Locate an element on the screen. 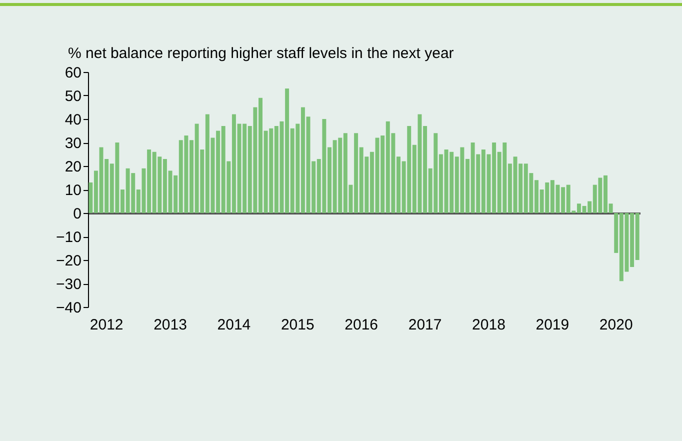  y-tick-label: 40 is located at coordinates (73, 120).